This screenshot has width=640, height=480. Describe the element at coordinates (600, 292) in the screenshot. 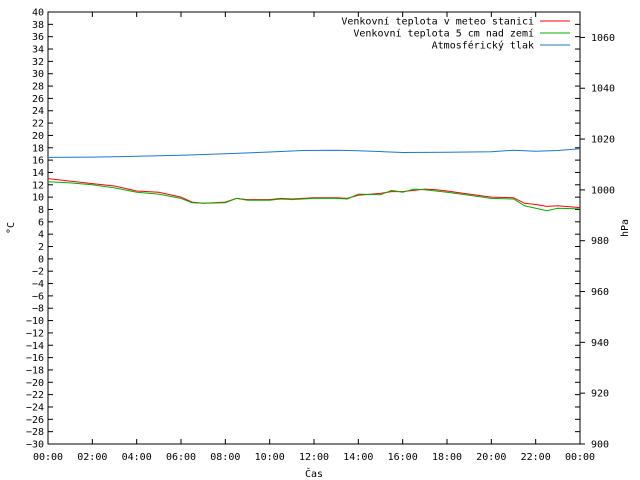

I see `y2-tick-label: 960` at that location.